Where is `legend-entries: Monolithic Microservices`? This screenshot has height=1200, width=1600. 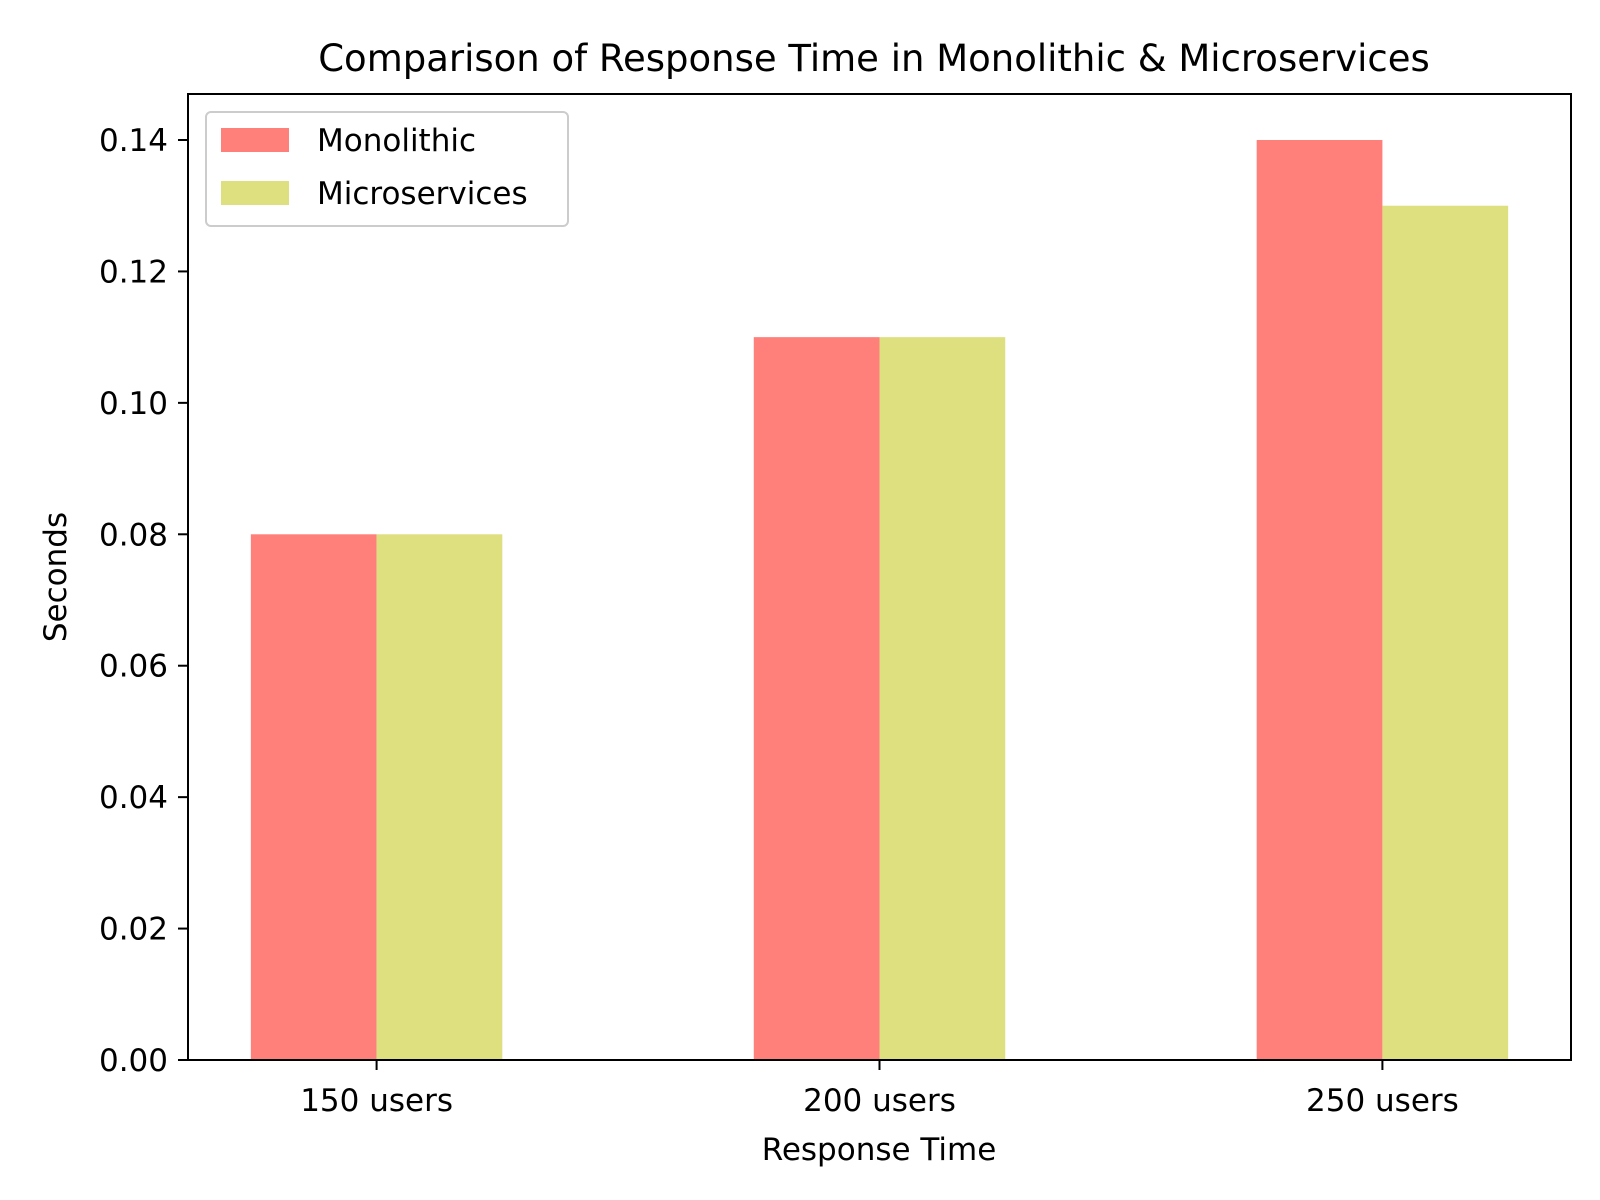
legend-entries: Monolithic Microservices is located at coordinates (374, 167).